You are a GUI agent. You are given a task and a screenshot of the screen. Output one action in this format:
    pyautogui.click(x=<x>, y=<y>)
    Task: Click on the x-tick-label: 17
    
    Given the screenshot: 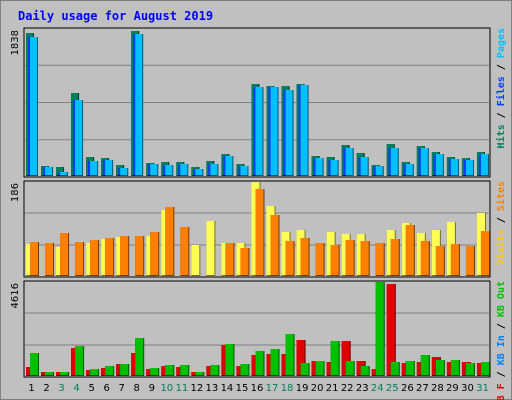 What is the action you would take?
    pyautogui.click(x=272, y=388)
    